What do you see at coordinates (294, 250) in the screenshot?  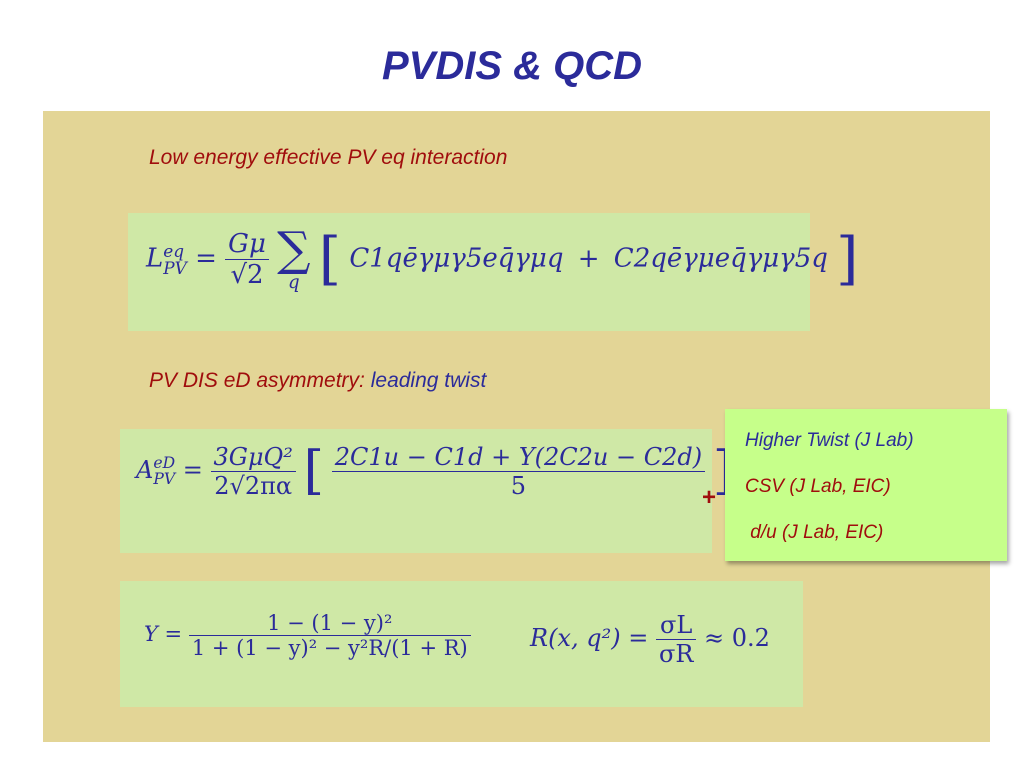 I see `sum-symbol: ∑` at bounding box center [294, 250].